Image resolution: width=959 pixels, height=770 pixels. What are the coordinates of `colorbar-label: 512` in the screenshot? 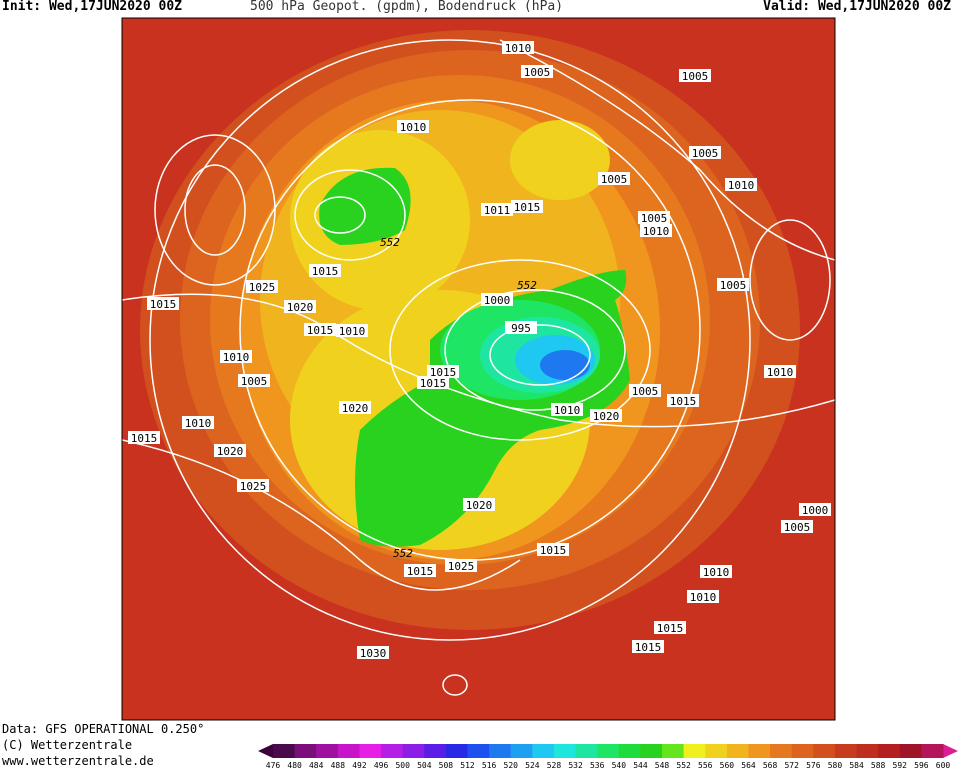 It's located at (467, 765).